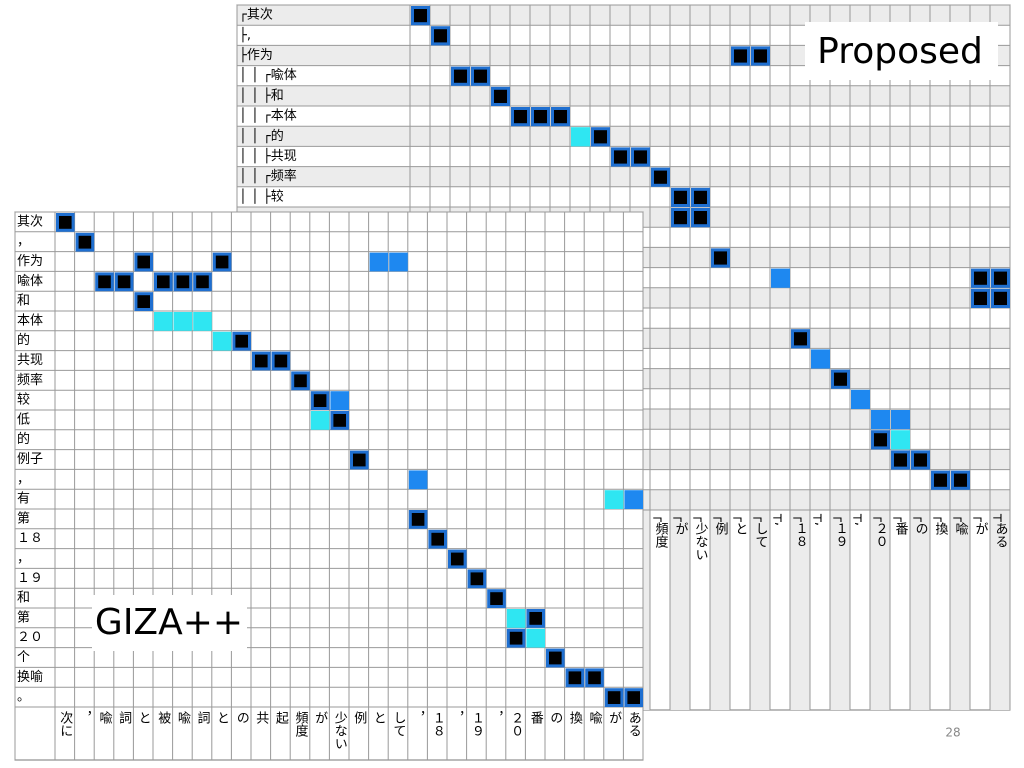  What do you see at coordinates (30, 578) in the screenshot?
I see `row-label: １９` at bounding box center [30, 578].